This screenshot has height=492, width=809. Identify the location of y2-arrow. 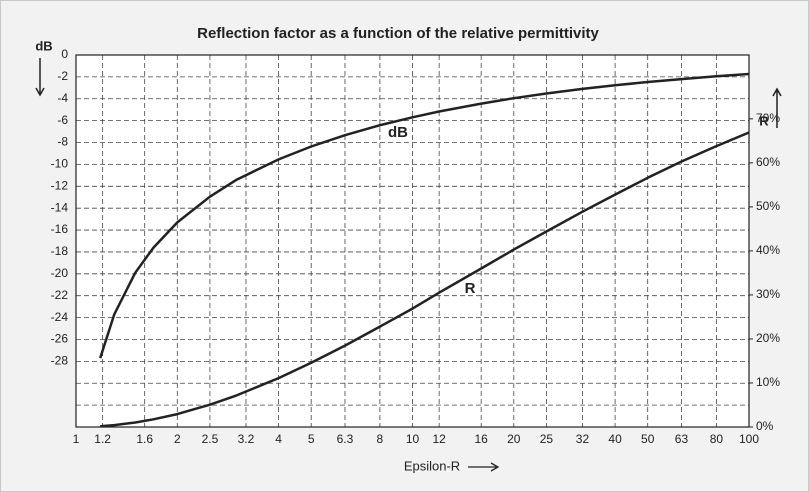
(777, 107).